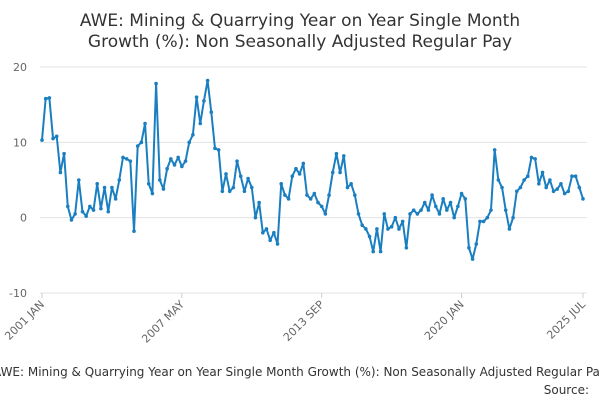  I want to click on y-tick-label: 0, so click(23, 218).